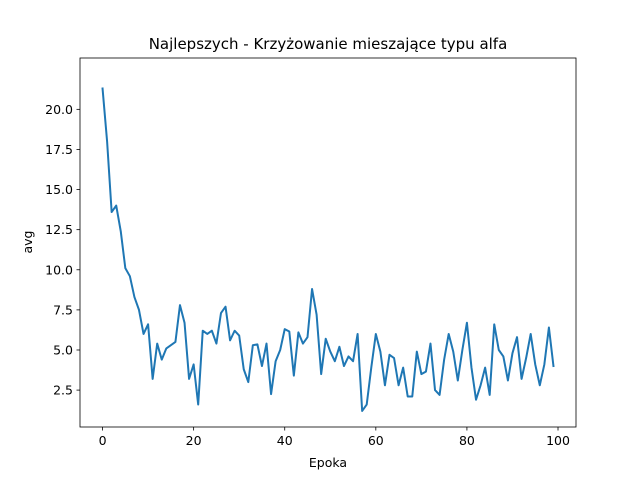 This screenshot has width=640, height=480. What do you see at coordinates (63, 309) in the screenshot?
I see `y-tick-label: 7.5` at bounding box center [63, 309].